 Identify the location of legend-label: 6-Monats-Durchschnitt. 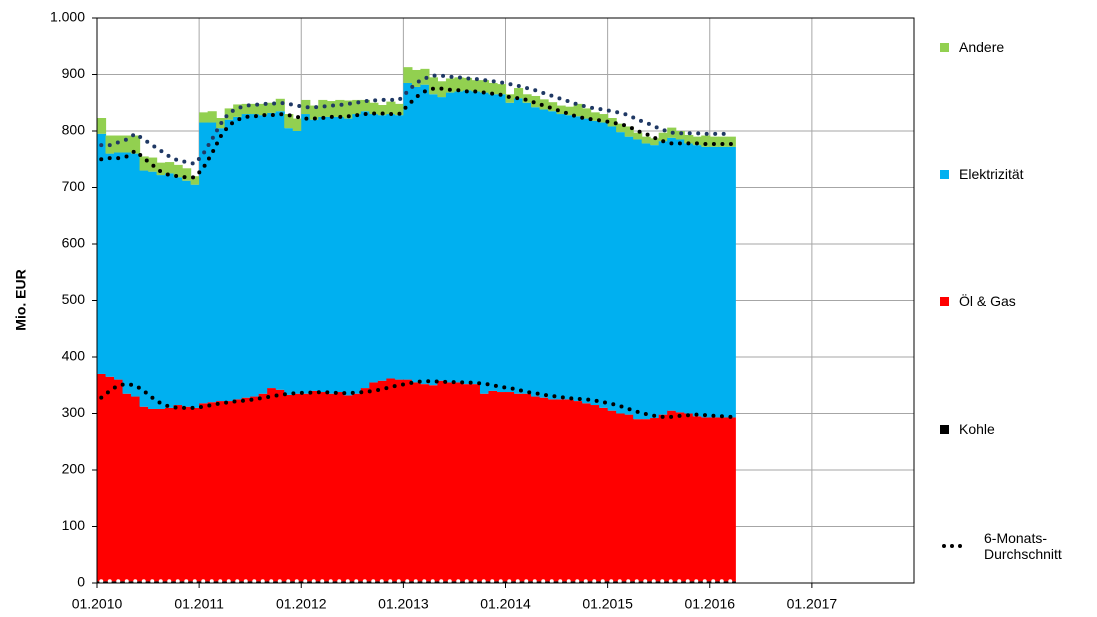
(1023, 546).